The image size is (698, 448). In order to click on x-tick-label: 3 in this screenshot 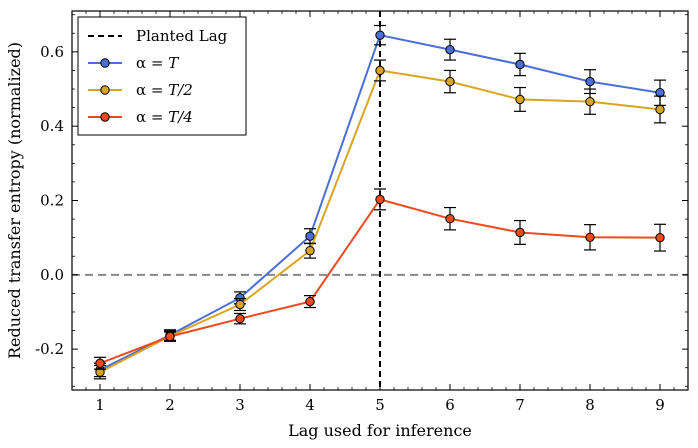, I will do `click(240, 405)`.